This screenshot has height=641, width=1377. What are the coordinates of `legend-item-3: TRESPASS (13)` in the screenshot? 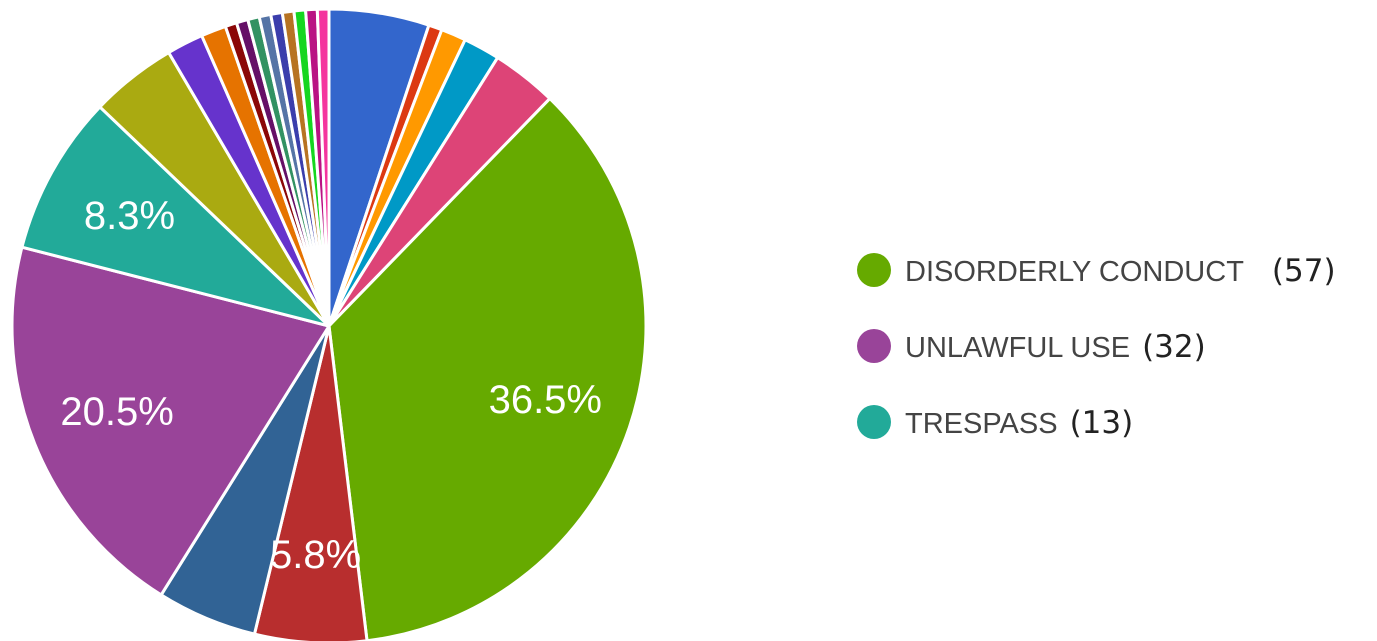 It's located at (995, 423).